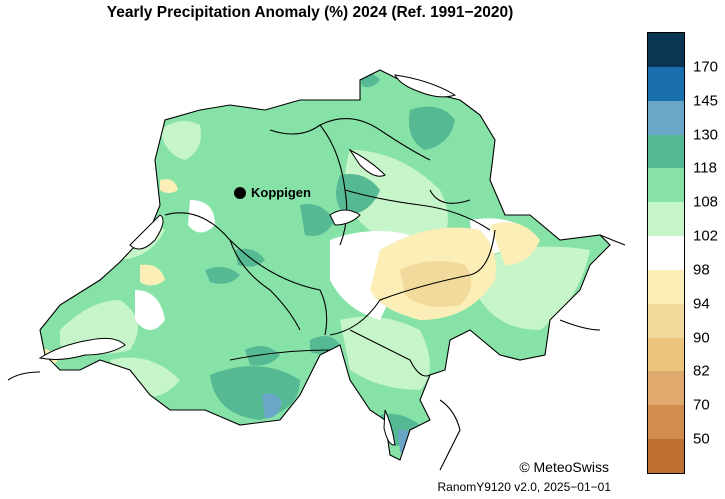 The width and height of the screenshot is (725, 499). What do you see at coordinates (82, 348) in the screenshot?
I see `lake-geneva` at bounding box center [82, 348].